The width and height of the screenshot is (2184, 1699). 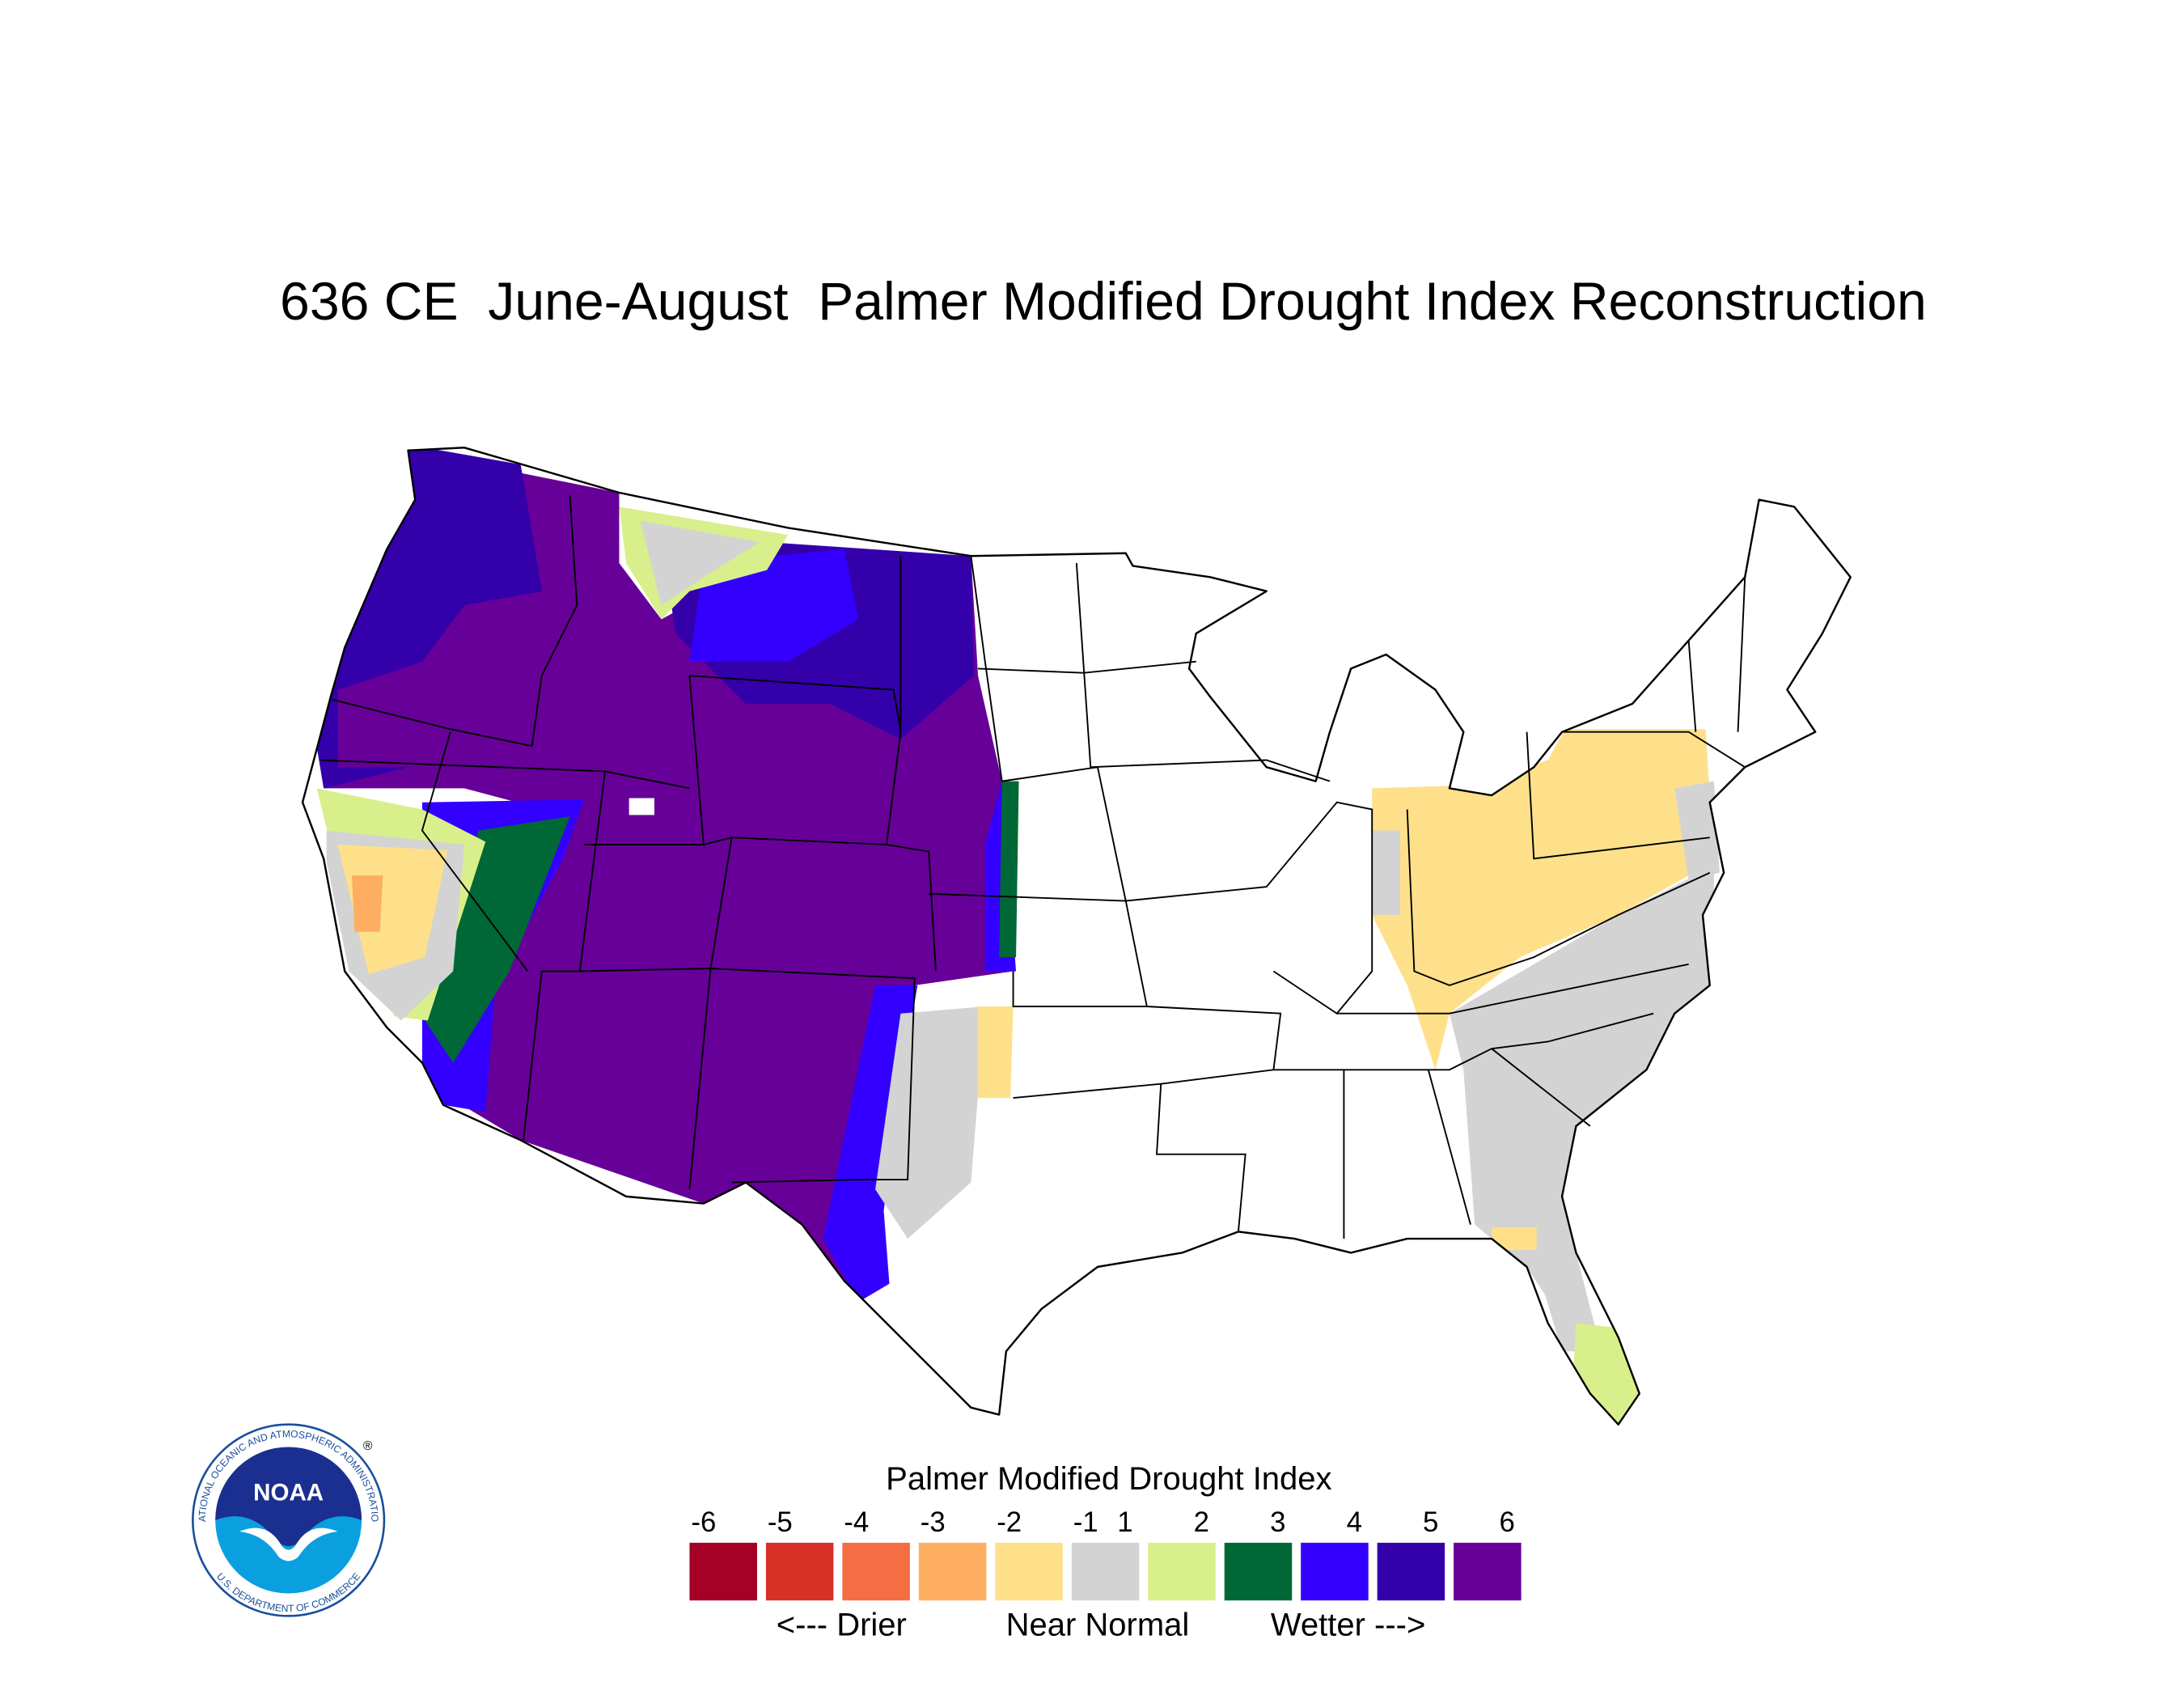 What do you see at coordinates (1355, 1522) in the screenshot?
I see `legend-tick-label: 4` at bounding box center [1355, 1522].